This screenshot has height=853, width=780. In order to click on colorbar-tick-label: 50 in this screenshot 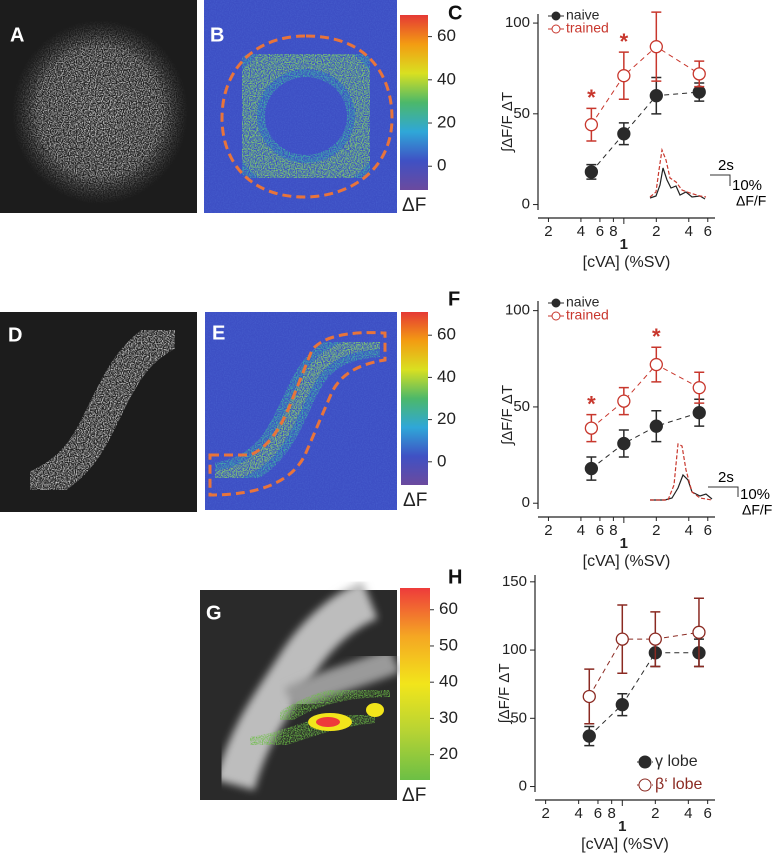, I will do `click(448, 644)`.